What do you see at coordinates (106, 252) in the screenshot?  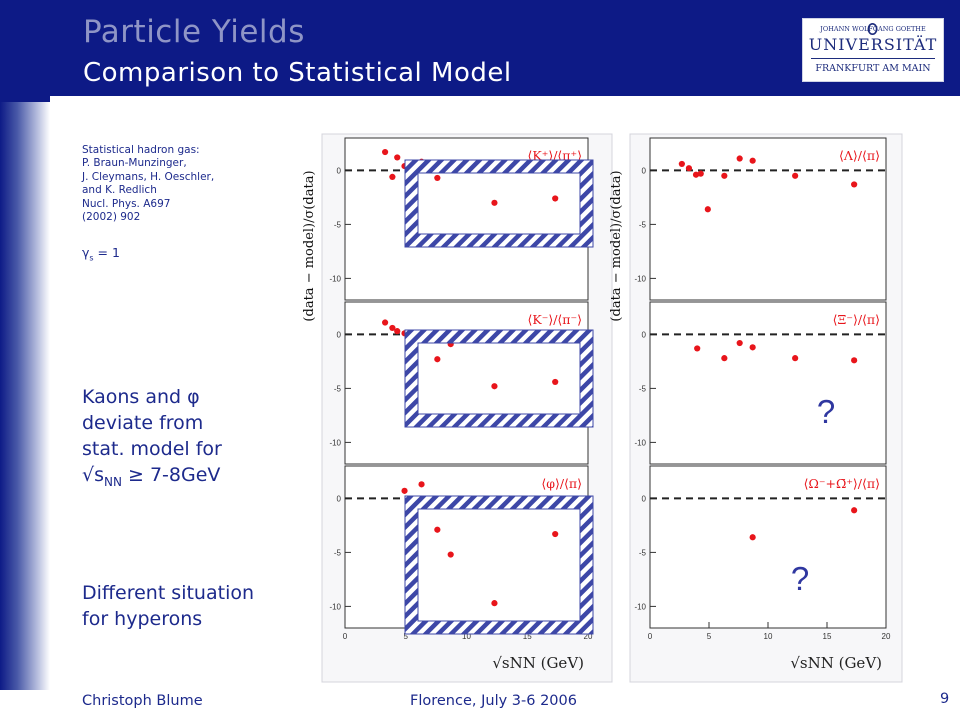 I see `gamma-value: = 1` at bounding box center [106, 252].